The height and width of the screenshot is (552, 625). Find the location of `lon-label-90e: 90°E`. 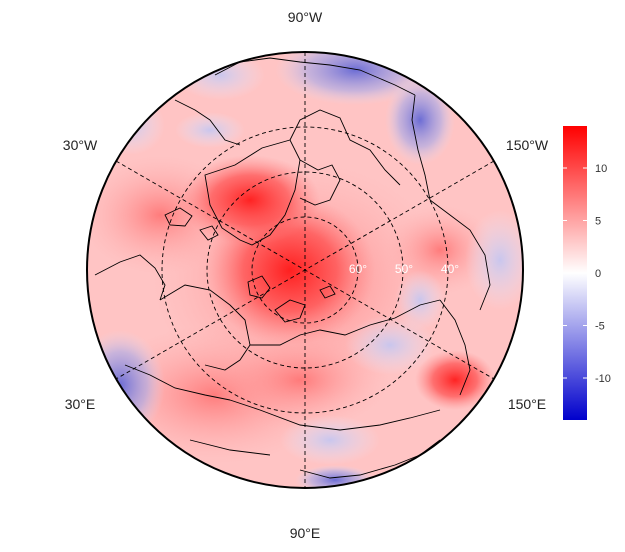

lon-label-90e: 90°E is located at coordinates (305, 533).